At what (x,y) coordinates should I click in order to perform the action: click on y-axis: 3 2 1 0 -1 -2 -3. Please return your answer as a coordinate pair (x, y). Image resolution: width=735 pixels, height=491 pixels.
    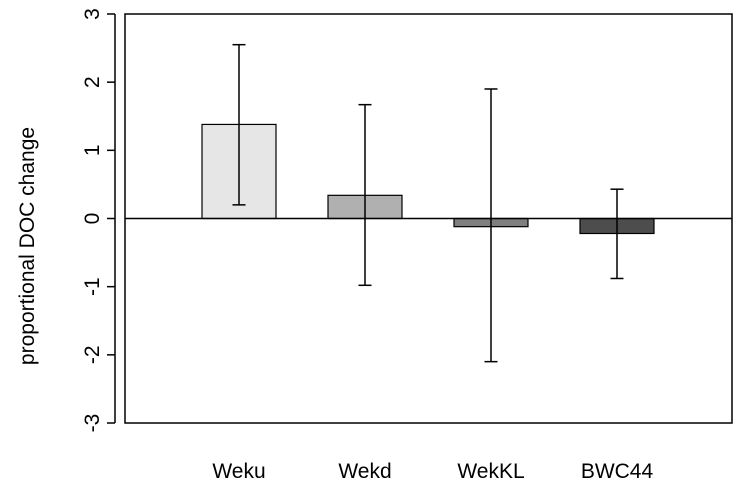
    Looking at the image, I should click on (98, 220).